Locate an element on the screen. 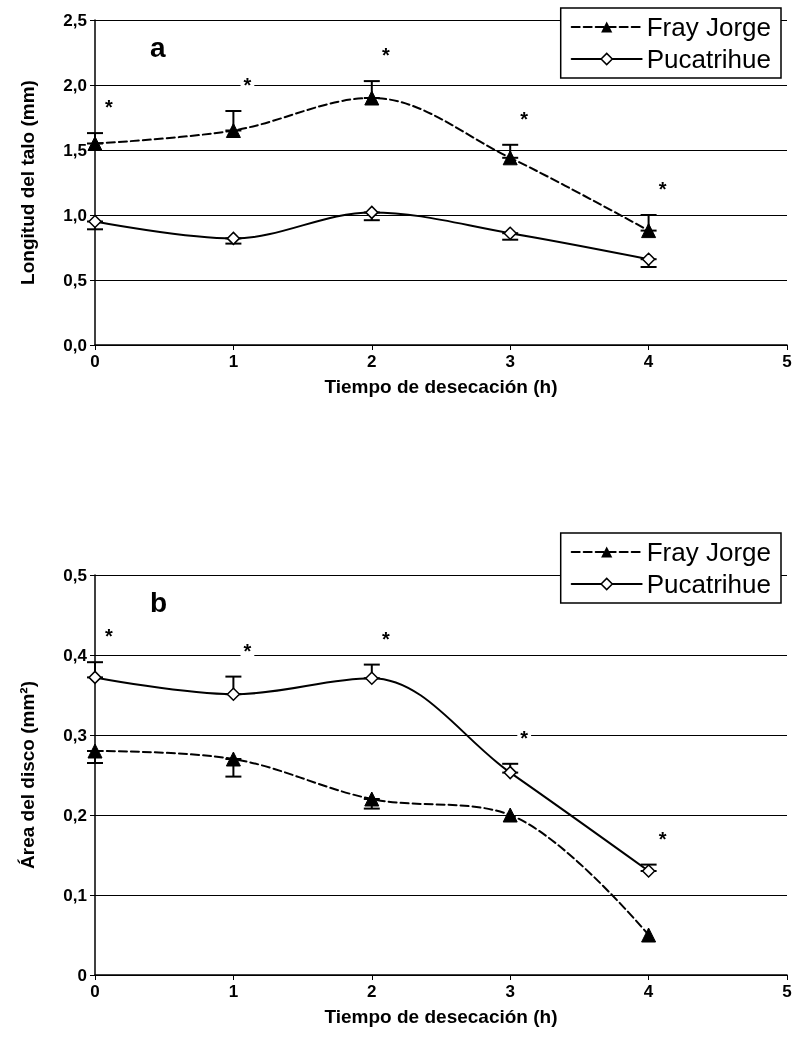 Image resolution: width=795 pixels, height=1055 pixels. y-tick-label: 2,0 is located at coordinates (75, 85).